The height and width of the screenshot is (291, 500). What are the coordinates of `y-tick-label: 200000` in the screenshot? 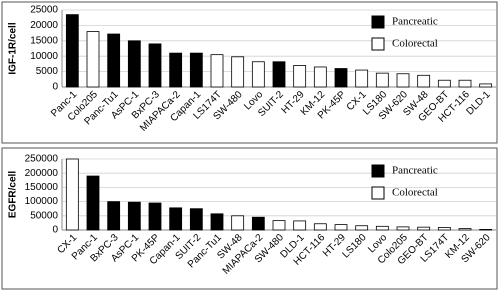 It's located at (42, 173).